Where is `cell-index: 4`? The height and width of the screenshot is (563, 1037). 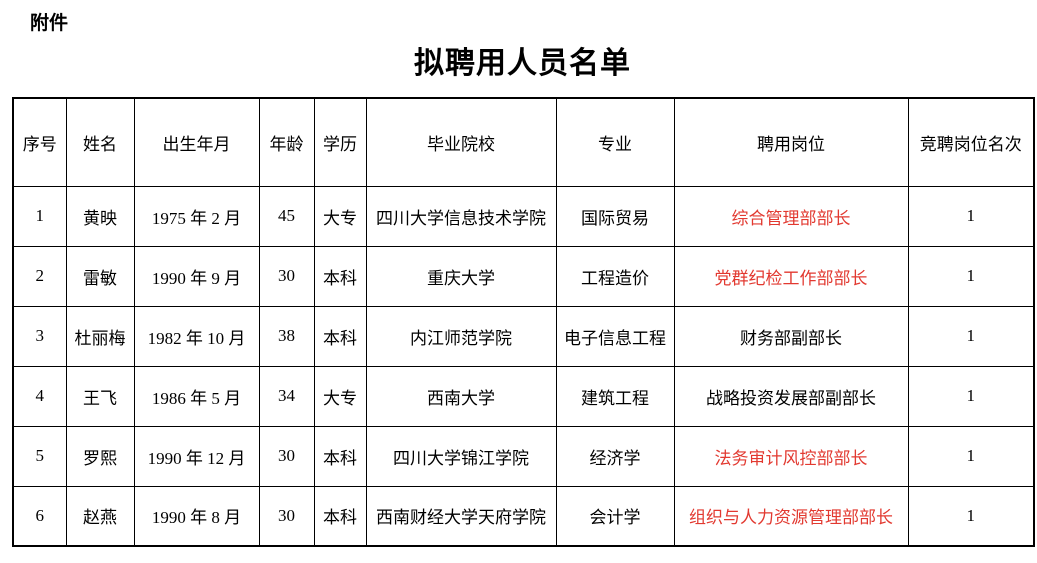
cell-index: 4 is located at coordinates (39, 396).